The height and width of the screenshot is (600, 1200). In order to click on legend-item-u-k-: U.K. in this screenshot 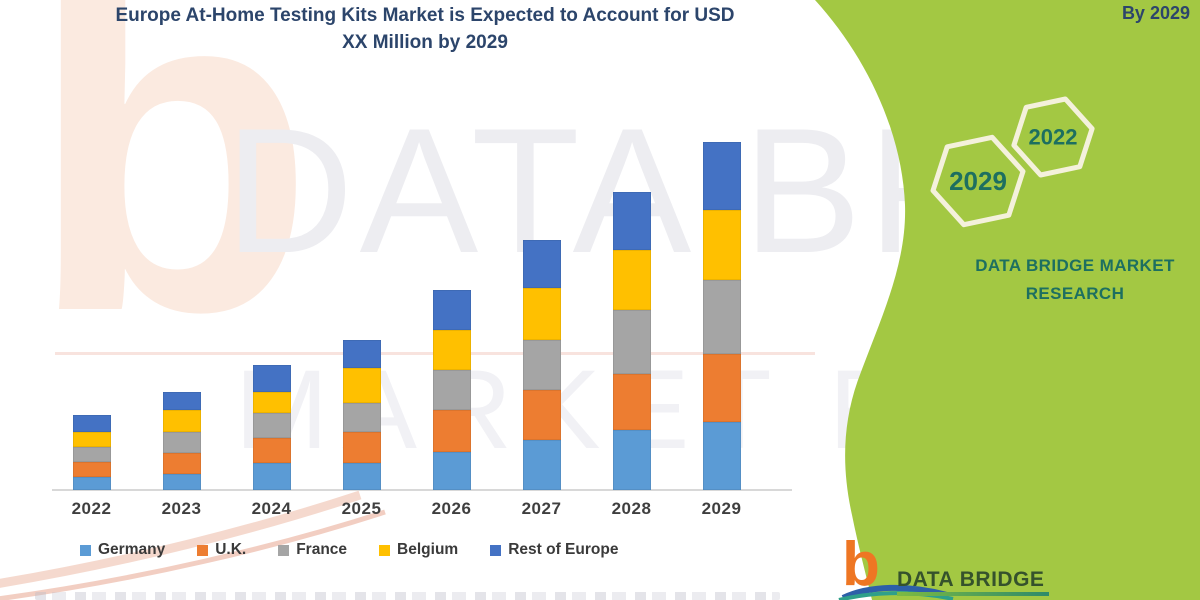, I will do `click(221, 550)`.